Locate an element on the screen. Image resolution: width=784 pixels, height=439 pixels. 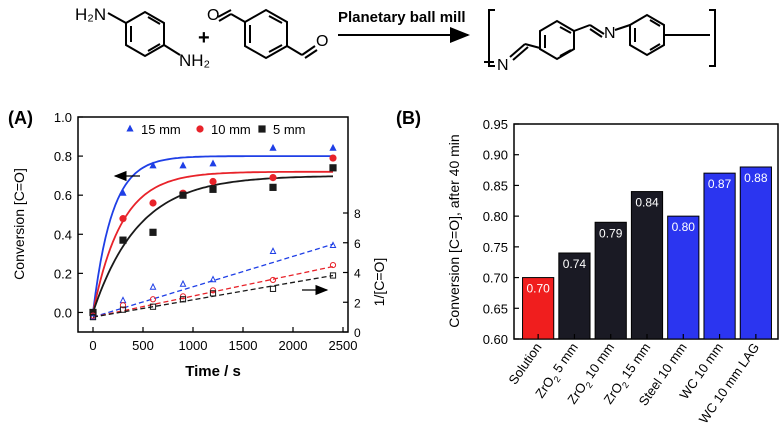
arrow-label: Planetary ball mill is located at coordinates (402, 17).